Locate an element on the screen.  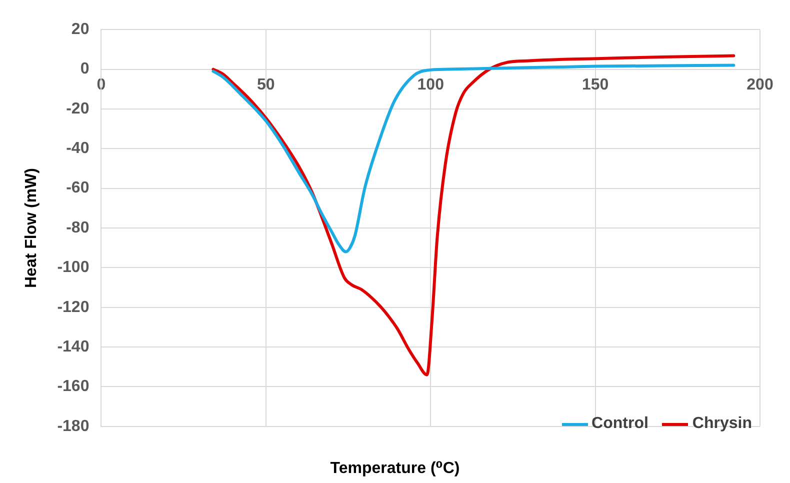
y-tick-label: 0 is located at coordinates (85, 69).